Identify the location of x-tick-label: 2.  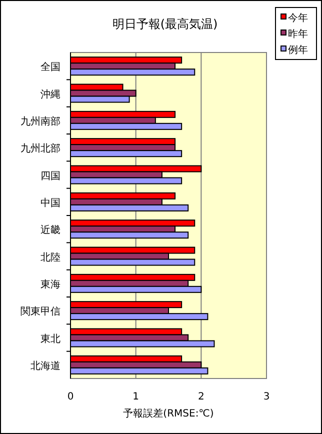
(201, 397).